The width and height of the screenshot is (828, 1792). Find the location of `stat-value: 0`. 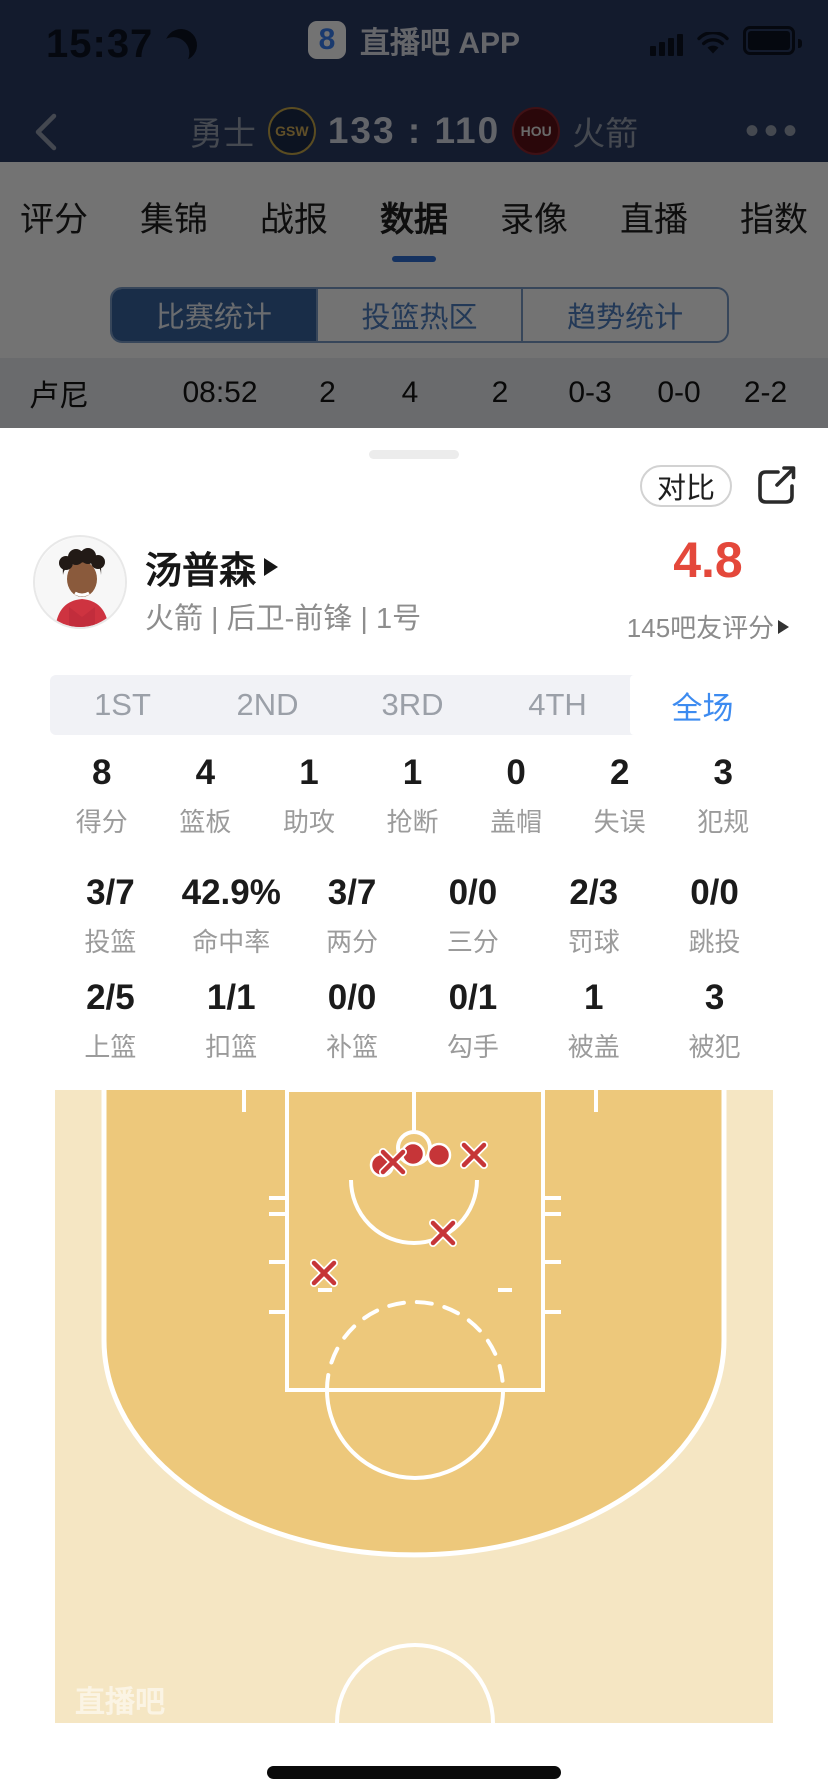

stat-value: 0 is located at coordinates (516, 772).